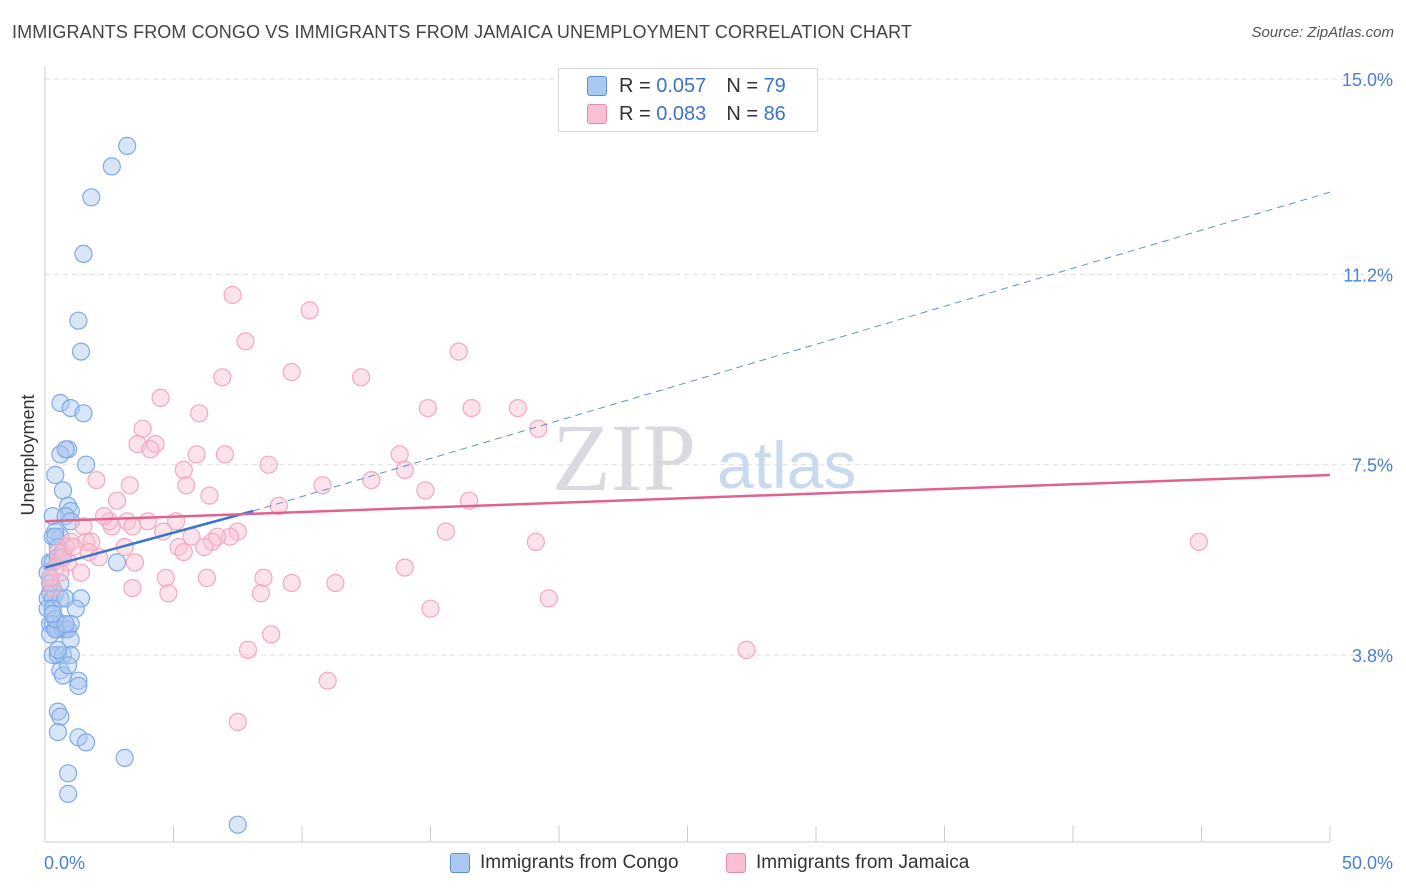 This screenshot has width=1406, height=892. Describe the element at coordinates (681, 85) in the screenshot. I see `legend-r-value-congo: 0.057` at that location.